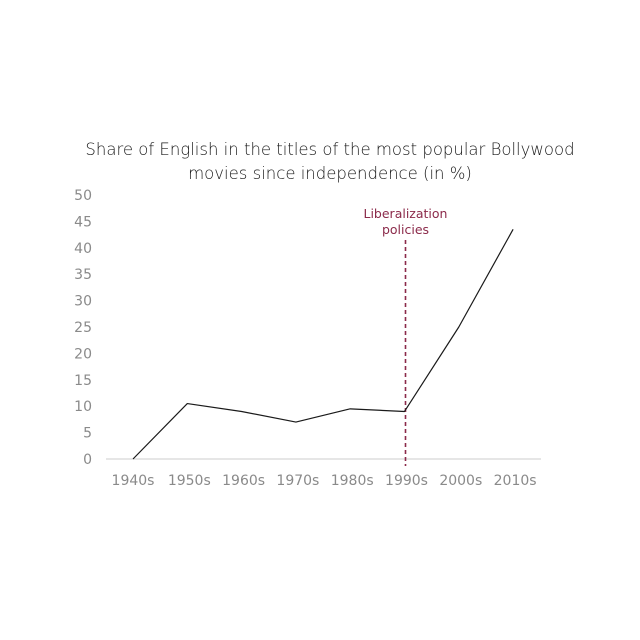  Describe the element at coordinates (189, 481) in the screenshot. I see `x-tick-label-1950s: 1950s` at that location.